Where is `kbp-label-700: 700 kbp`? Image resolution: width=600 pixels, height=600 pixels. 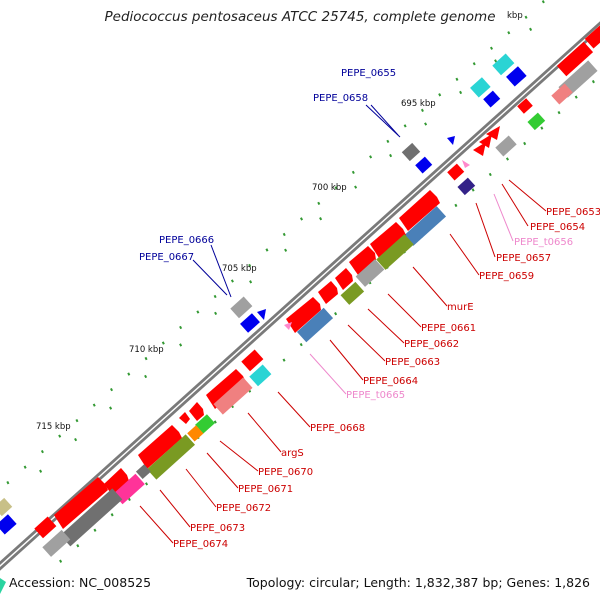 kbp-label-700: 700 kbp is located at coordinates (329, 188).